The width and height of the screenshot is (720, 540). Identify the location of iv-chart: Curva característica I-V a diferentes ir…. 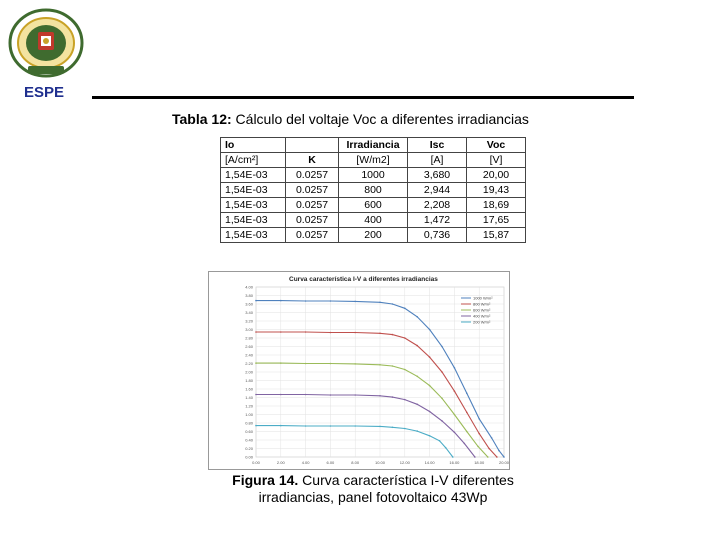
(377, 370).